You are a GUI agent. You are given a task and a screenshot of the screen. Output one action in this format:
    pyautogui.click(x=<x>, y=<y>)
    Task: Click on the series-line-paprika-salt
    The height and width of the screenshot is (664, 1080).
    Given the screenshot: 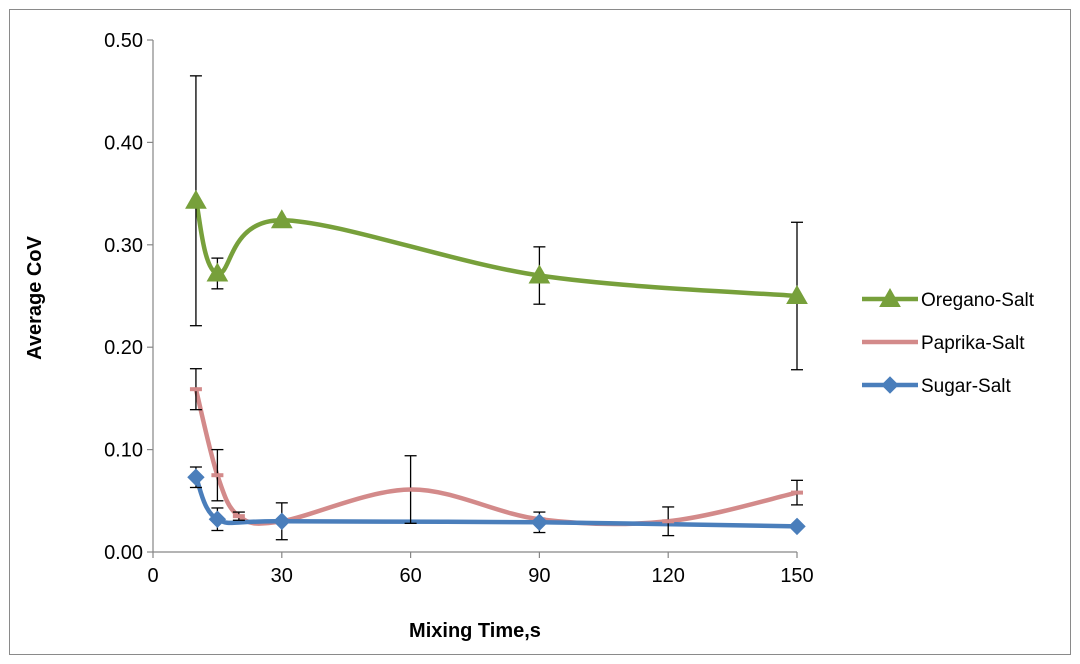 What is the action you would take?
    pyautogui.click(x=496, y=456)
    